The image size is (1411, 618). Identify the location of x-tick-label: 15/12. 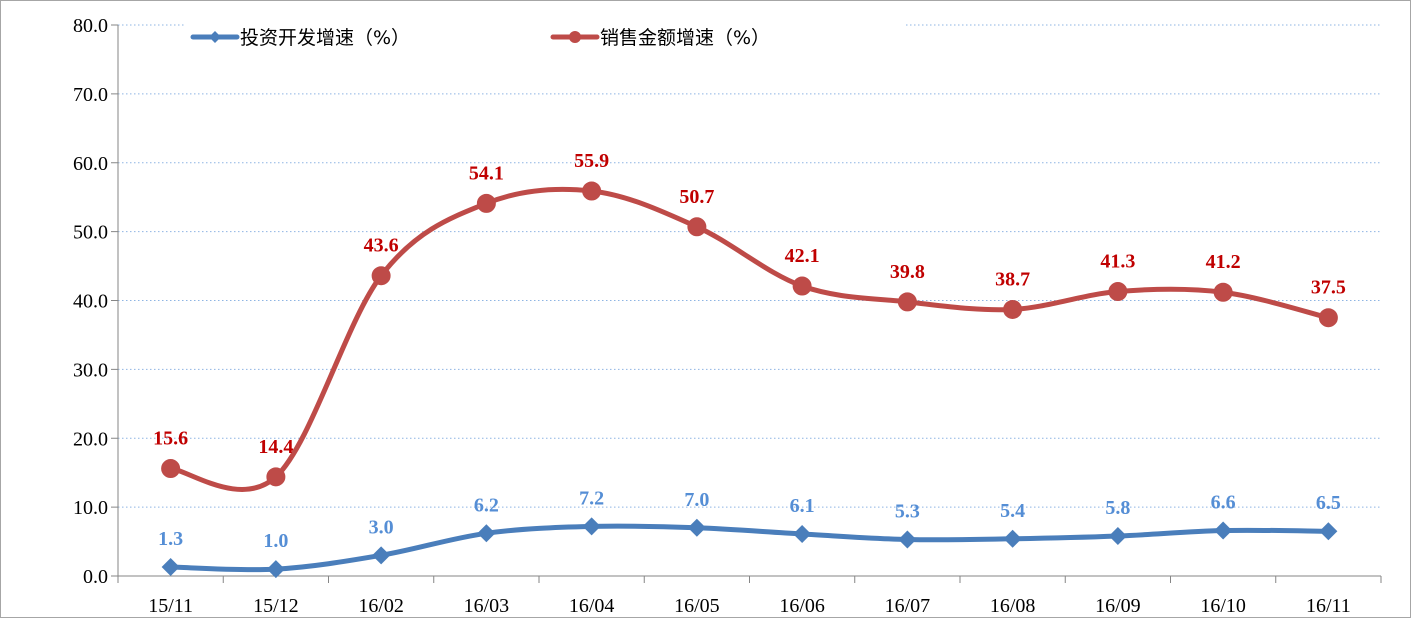
(276, 606).